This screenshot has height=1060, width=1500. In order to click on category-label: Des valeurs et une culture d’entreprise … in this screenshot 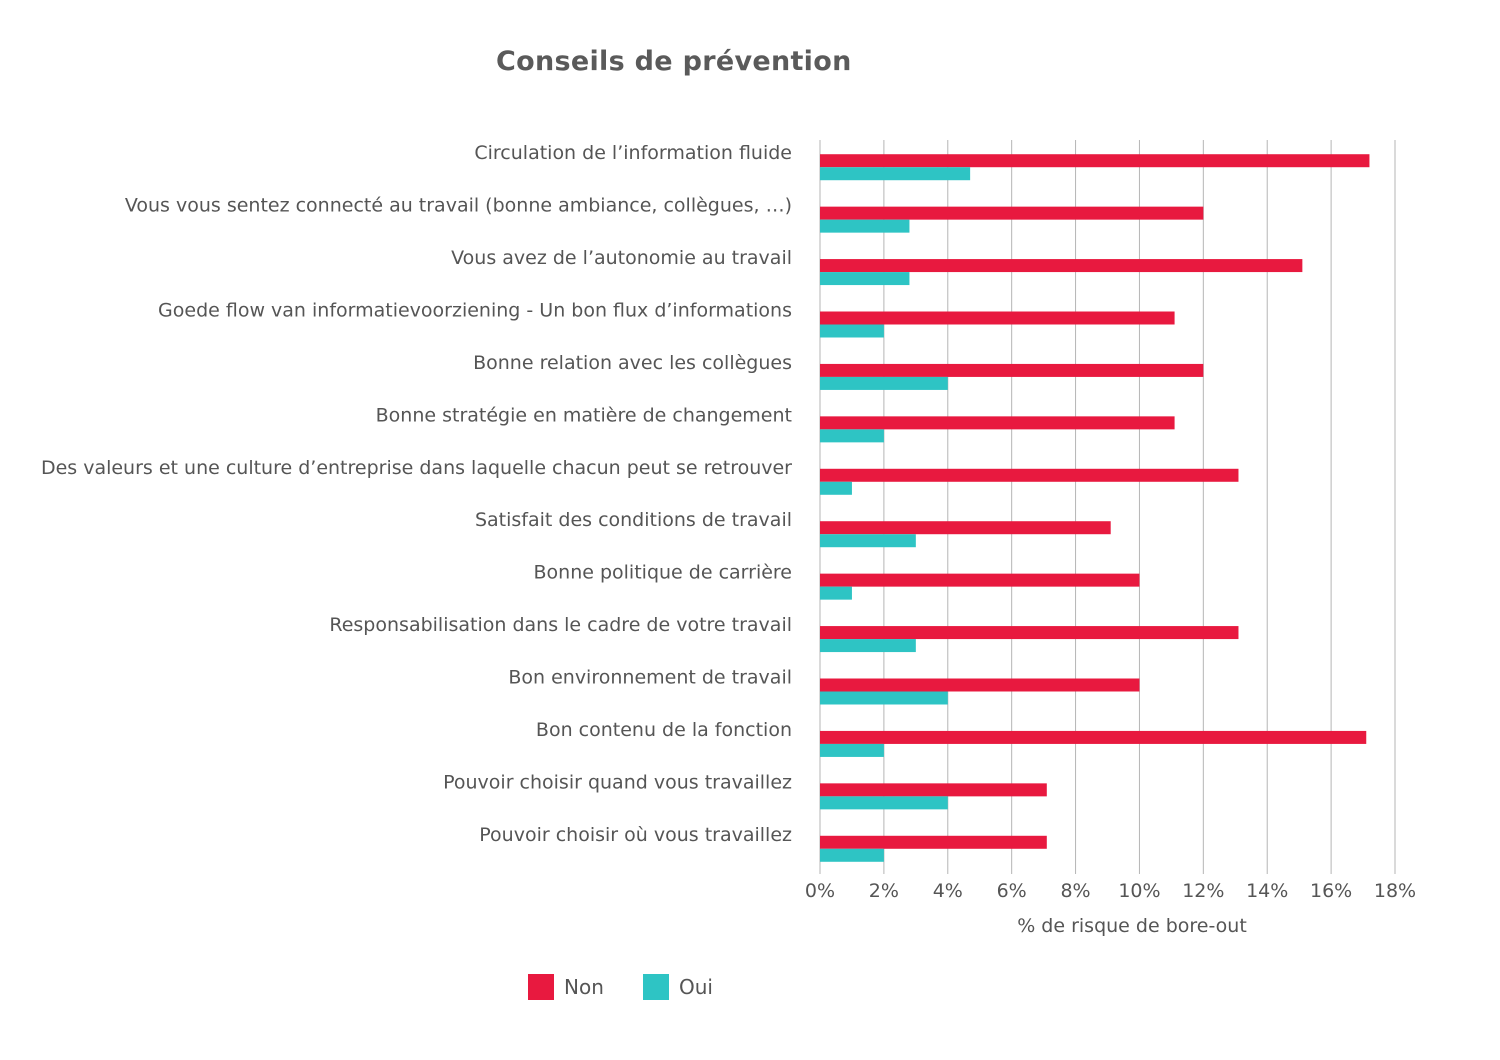, I will do `click(416, 468)`.